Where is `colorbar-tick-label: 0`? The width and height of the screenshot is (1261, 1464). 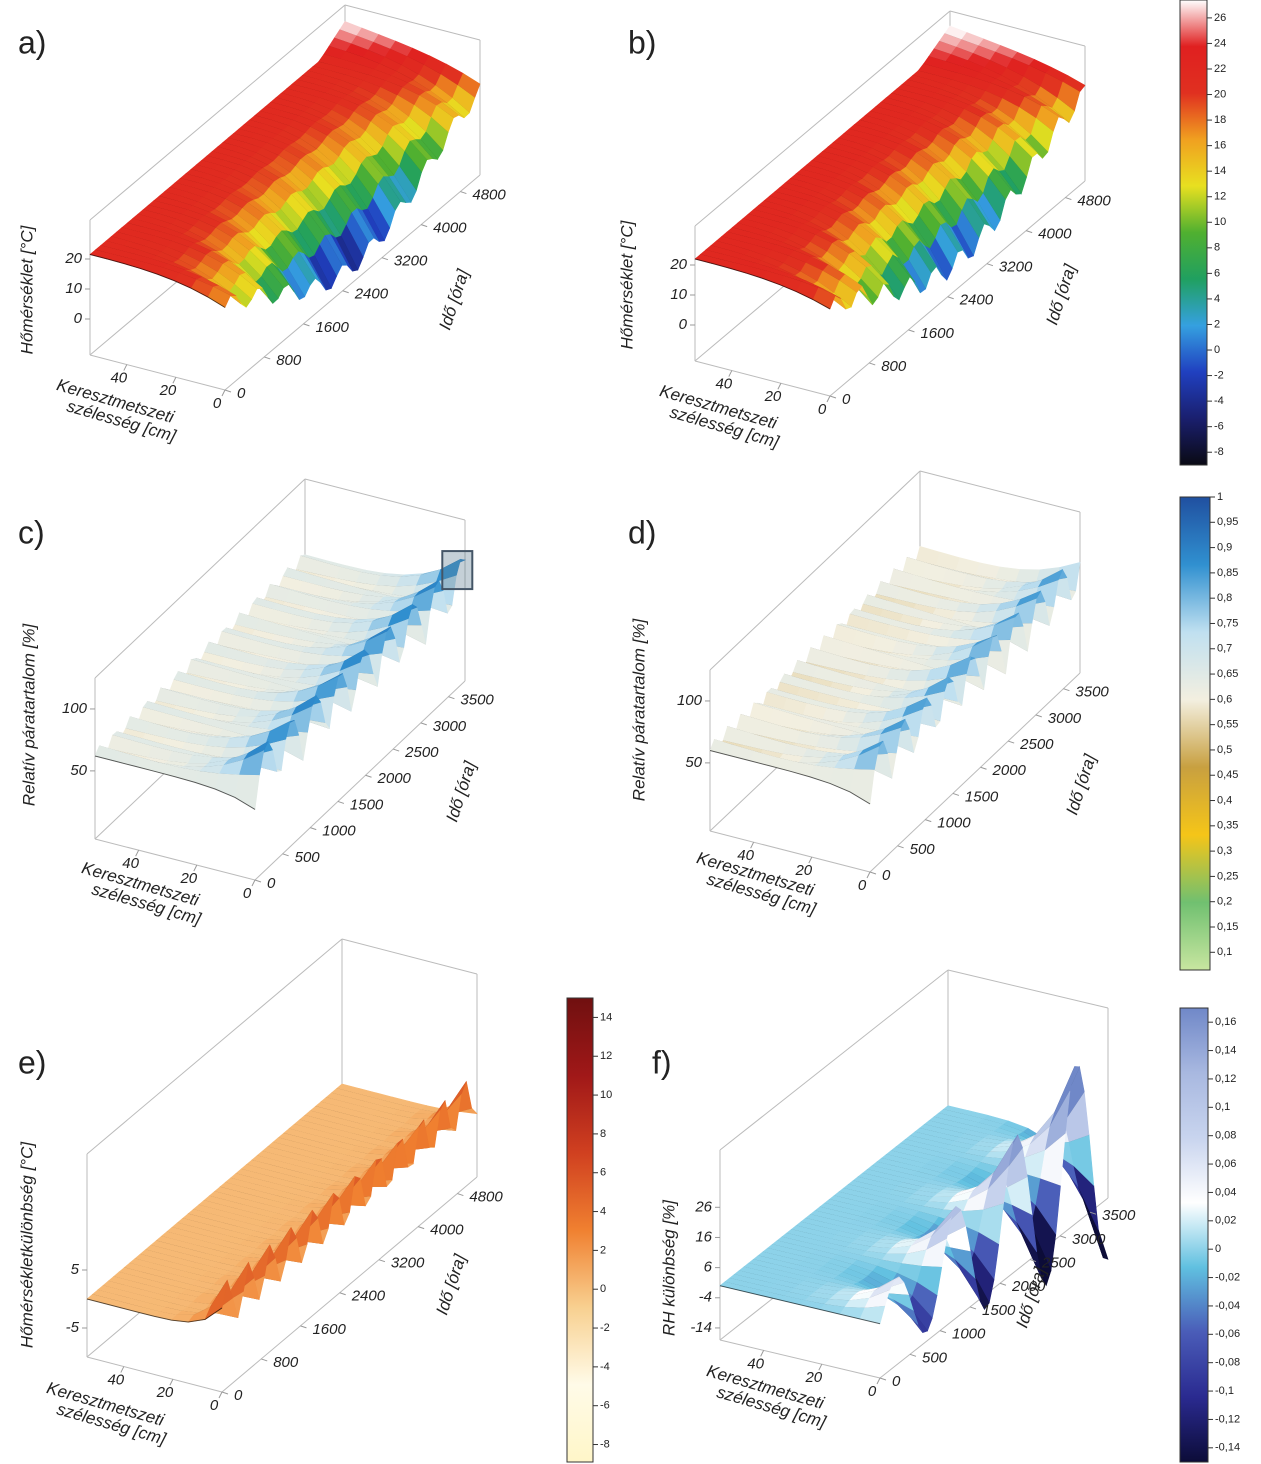
colorbar-tick-label: 0 is located at coordinates (1217, 350).